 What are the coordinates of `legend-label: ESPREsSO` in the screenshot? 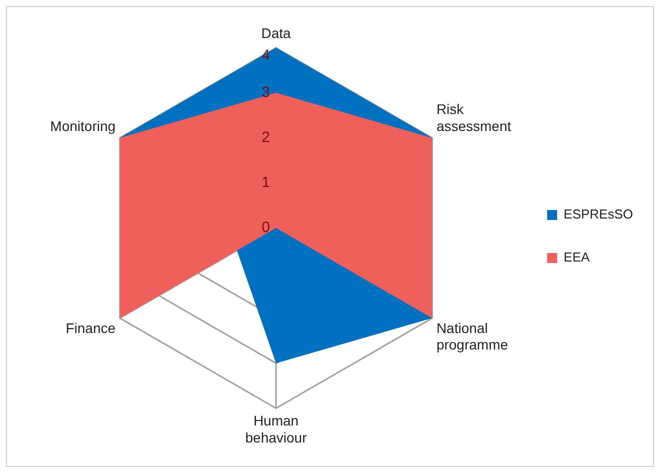 It's located at (599, 214).